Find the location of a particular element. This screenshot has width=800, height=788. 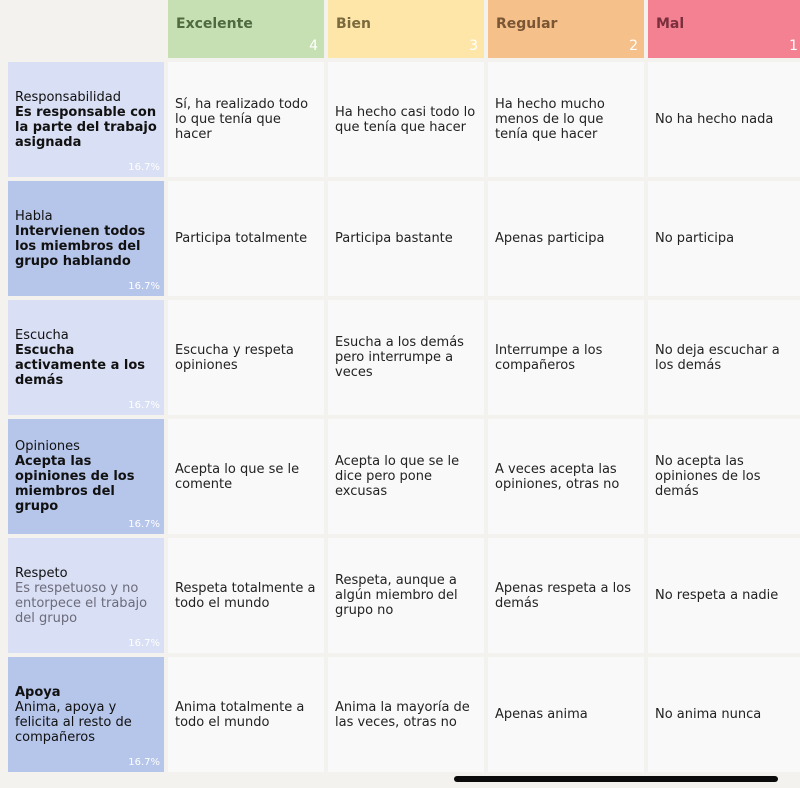

criterion-description: Escucha activamente a los demás is located at coordinates (80, 365).